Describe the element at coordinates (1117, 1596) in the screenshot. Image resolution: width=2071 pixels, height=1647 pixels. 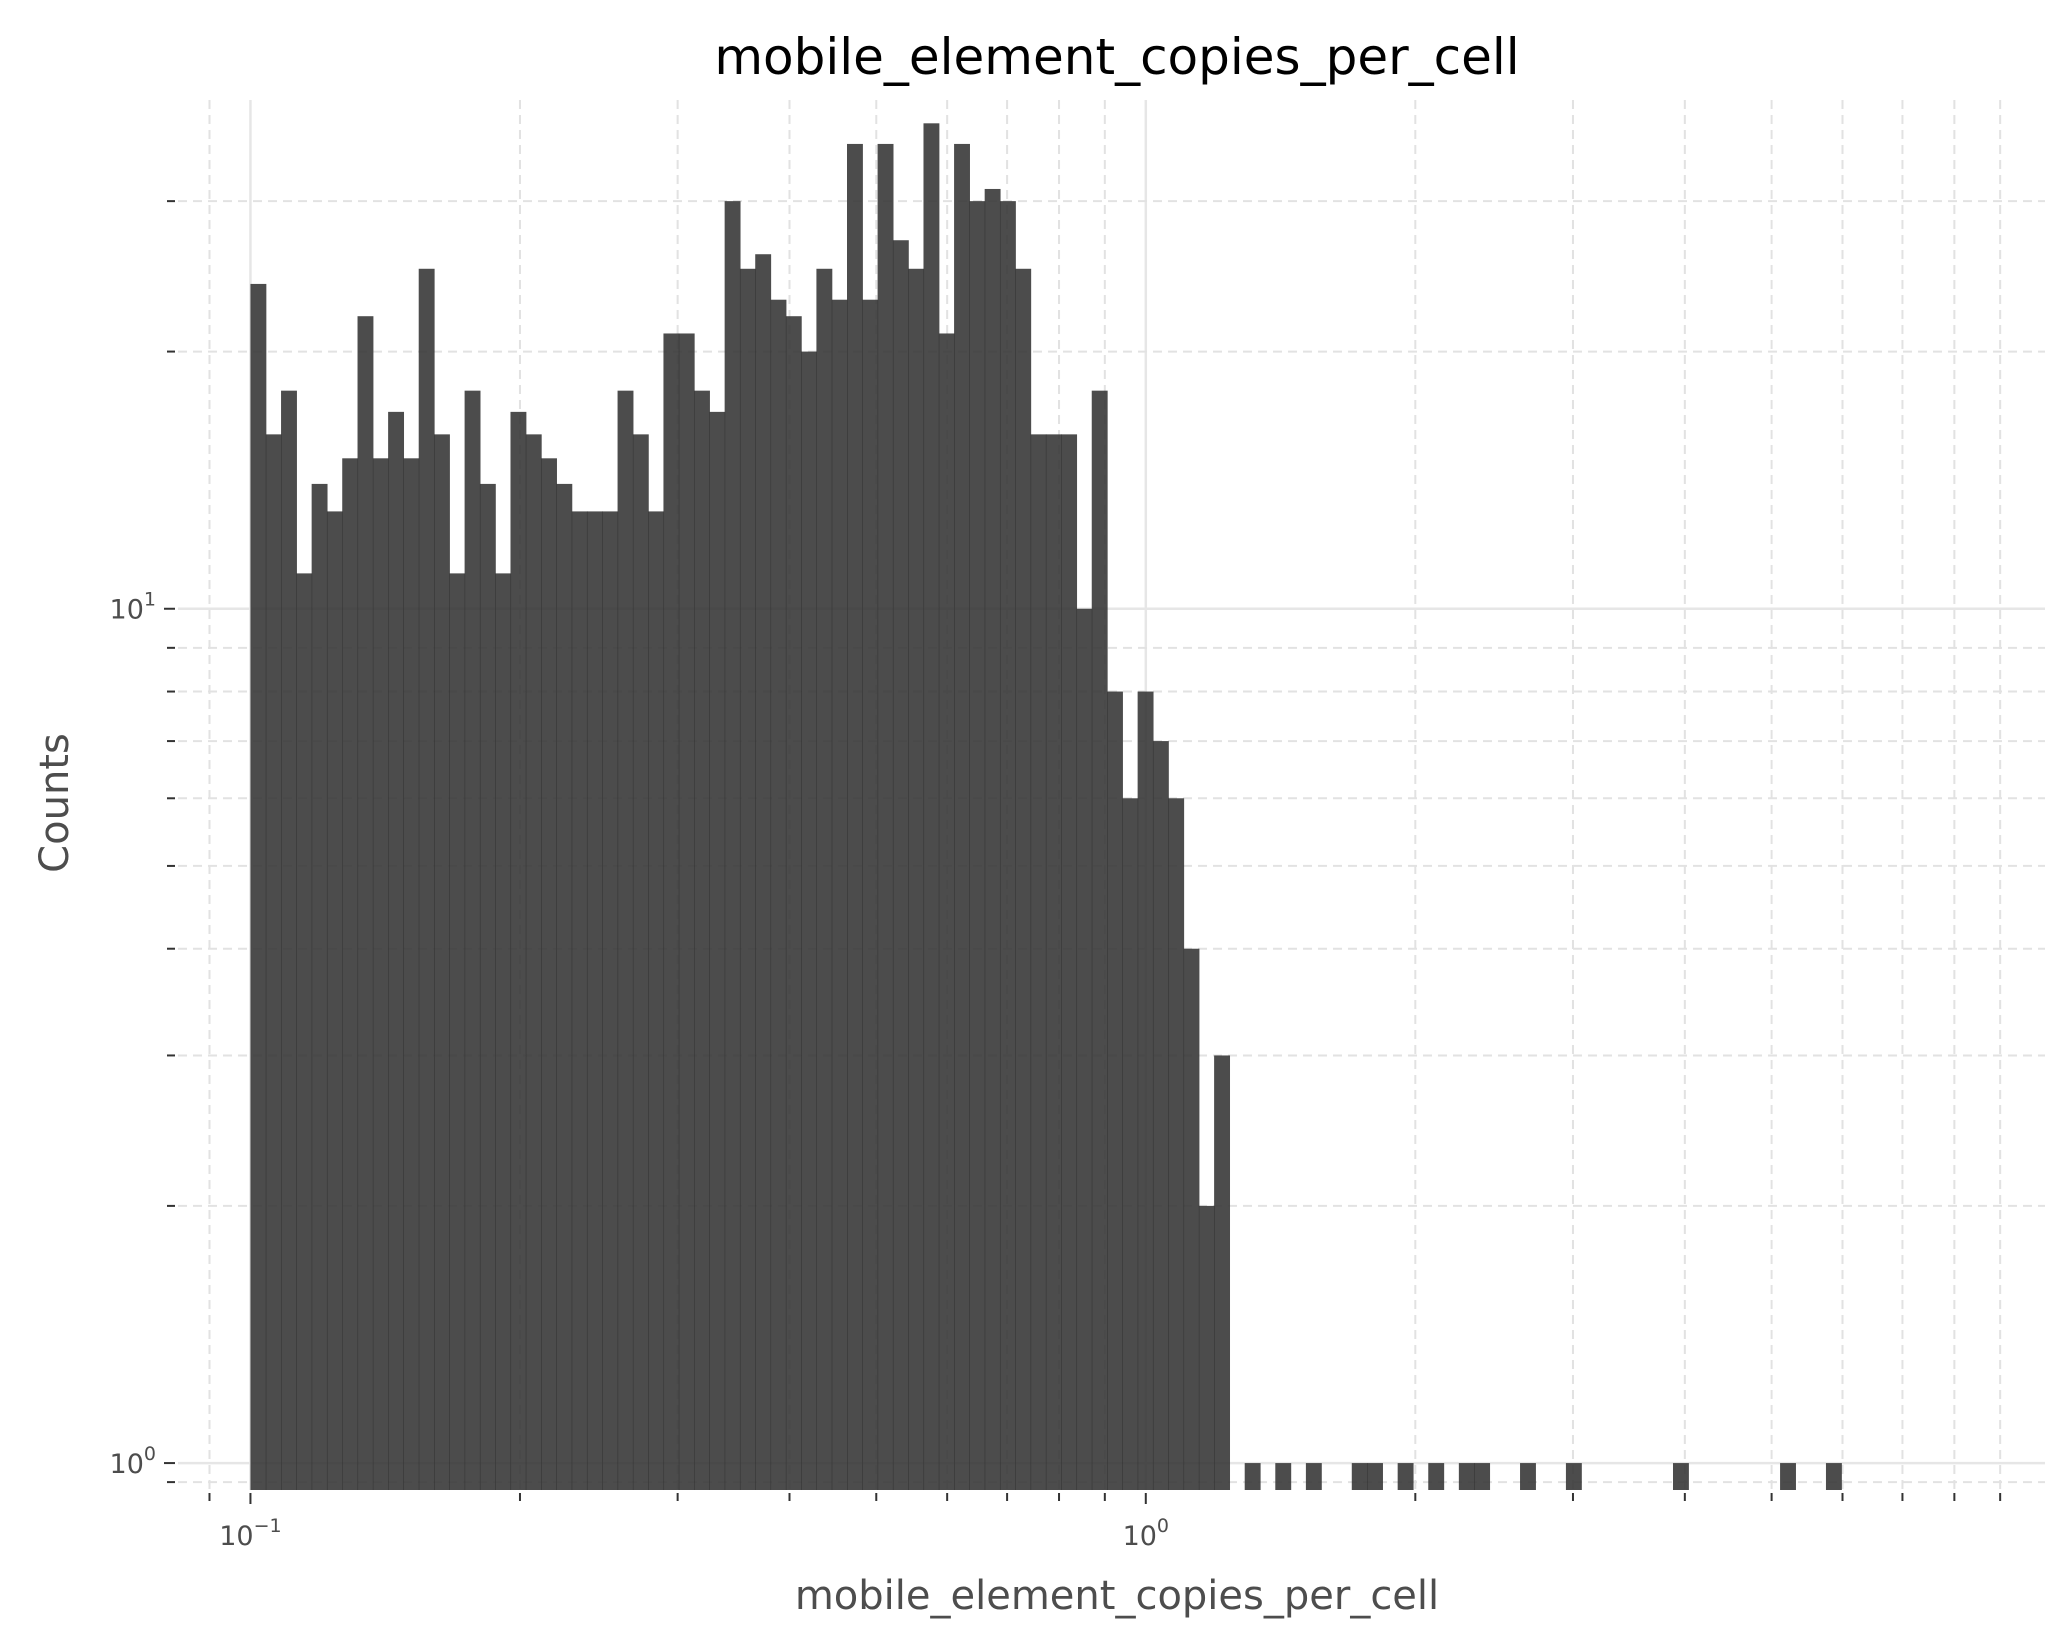
I see `x-axis-label: mobile_element_copies_per_cell` at that location.